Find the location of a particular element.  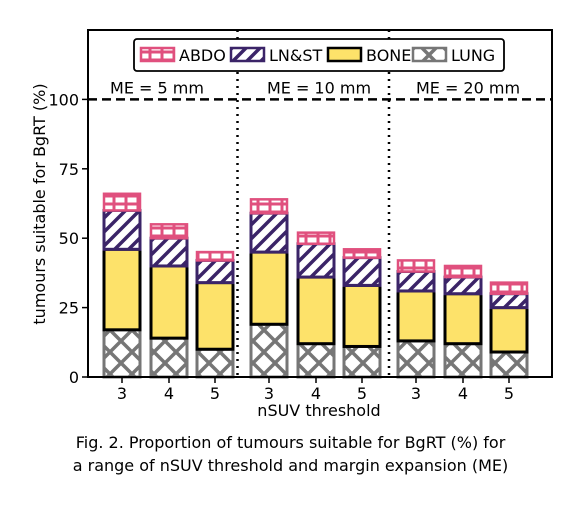

legend-label: ABDO is located at coordinates (202, 55).